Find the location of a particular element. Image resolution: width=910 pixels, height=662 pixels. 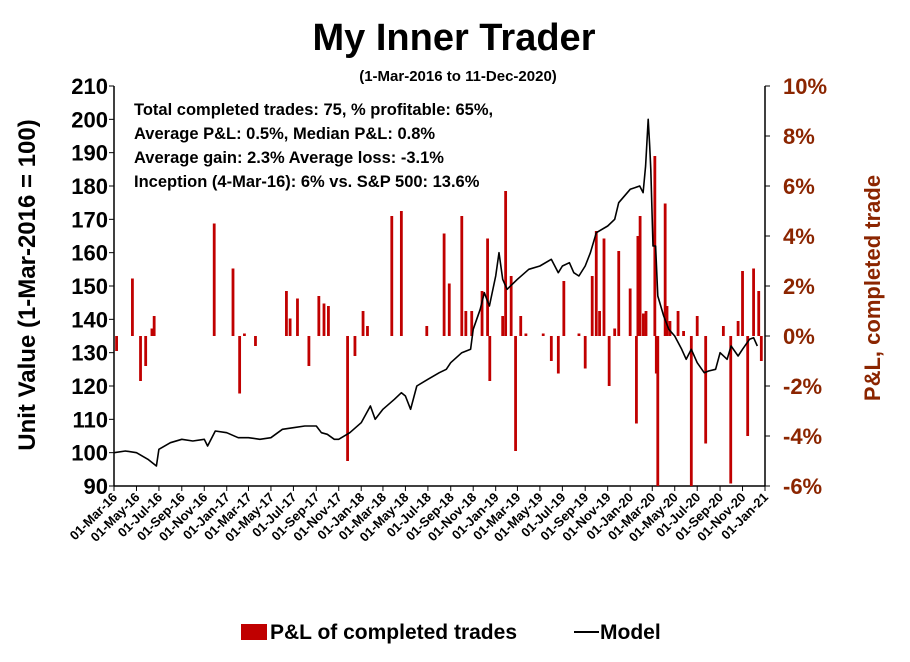

left-tick-label: 190 is located at coordinates (89, 153).